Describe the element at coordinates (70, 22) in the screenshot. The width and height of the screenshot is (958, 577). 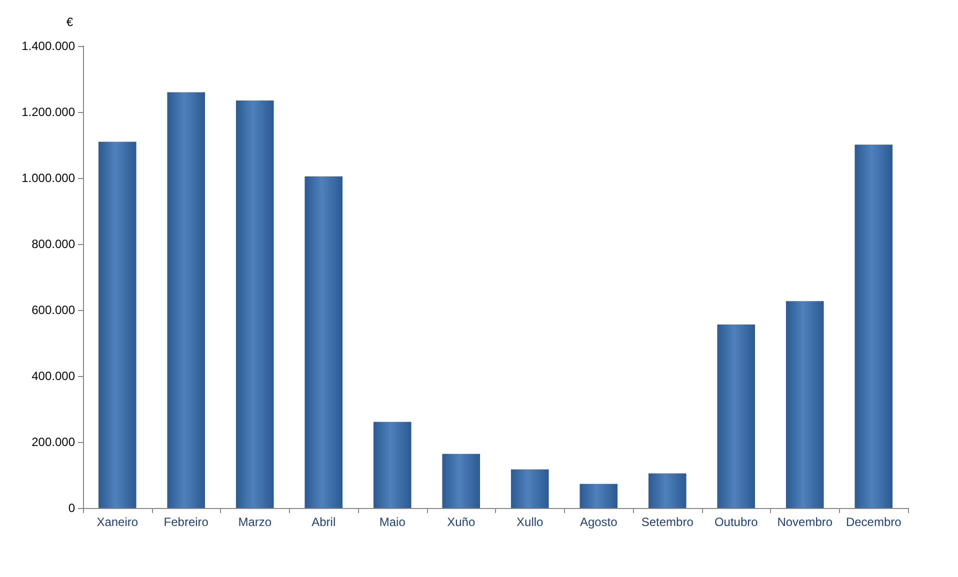
I see `y-axis-title: €` at that location.